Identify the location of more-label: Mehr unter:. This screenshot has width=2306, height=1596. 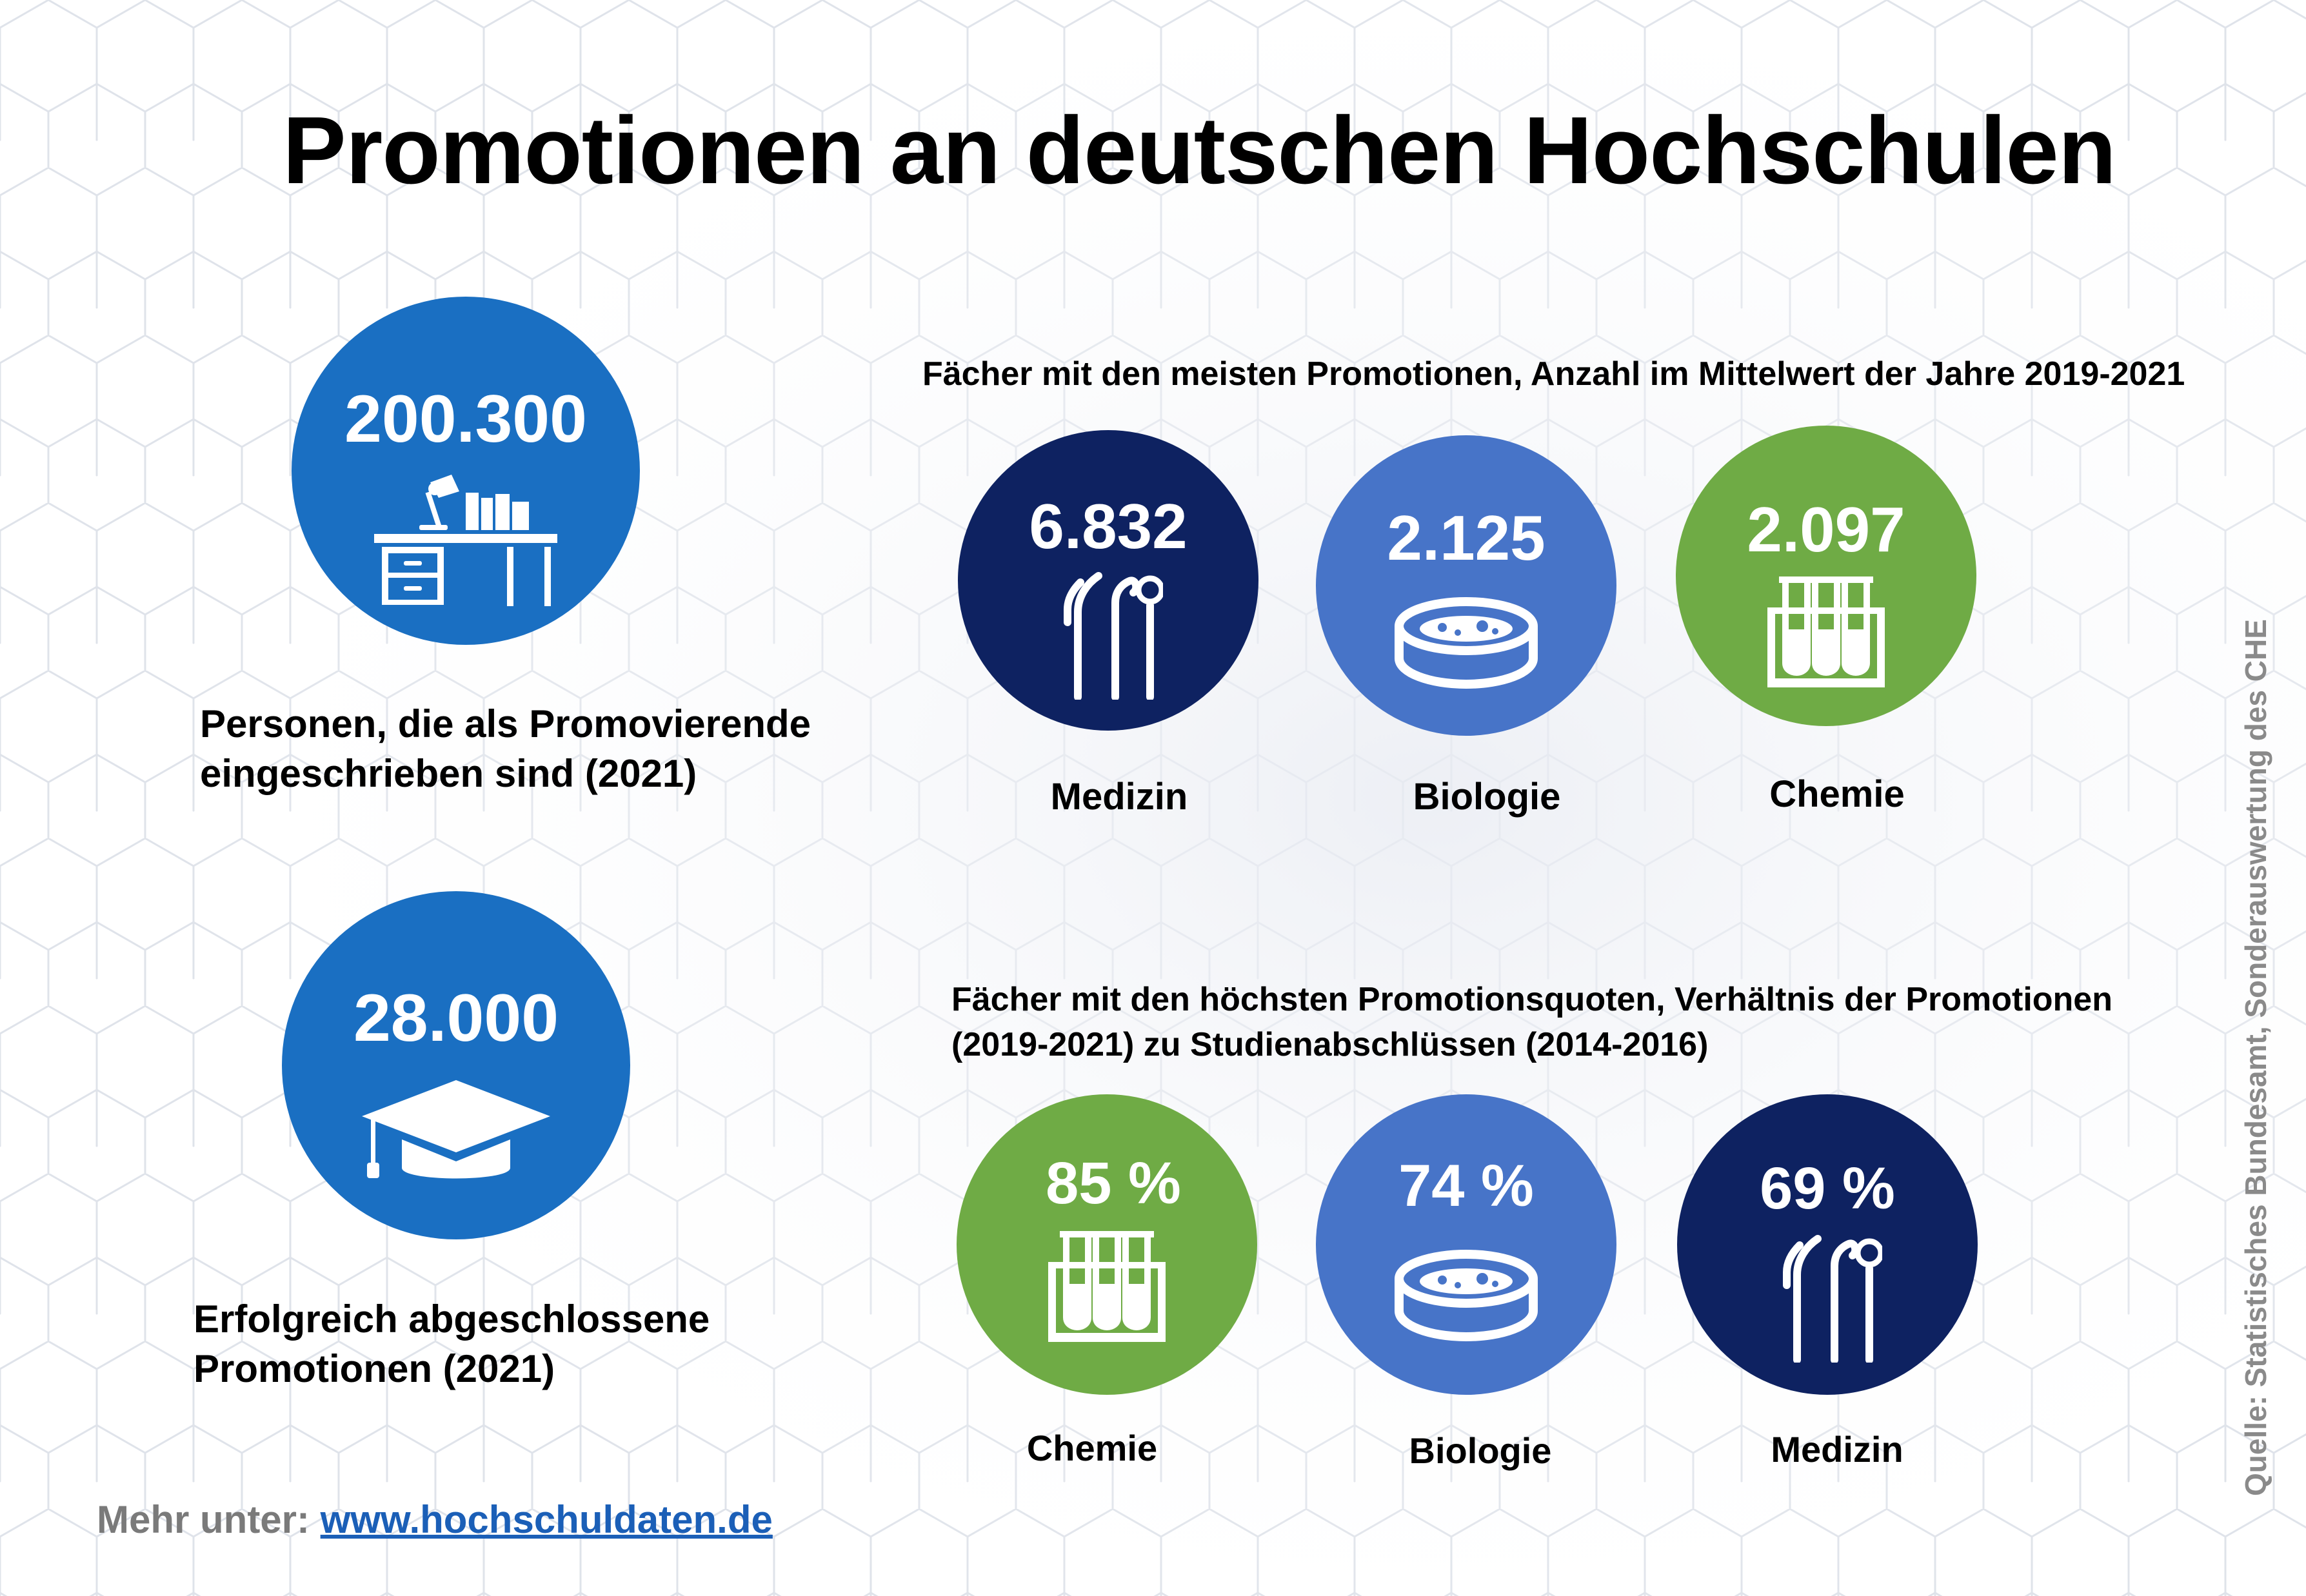
(203, 1520).